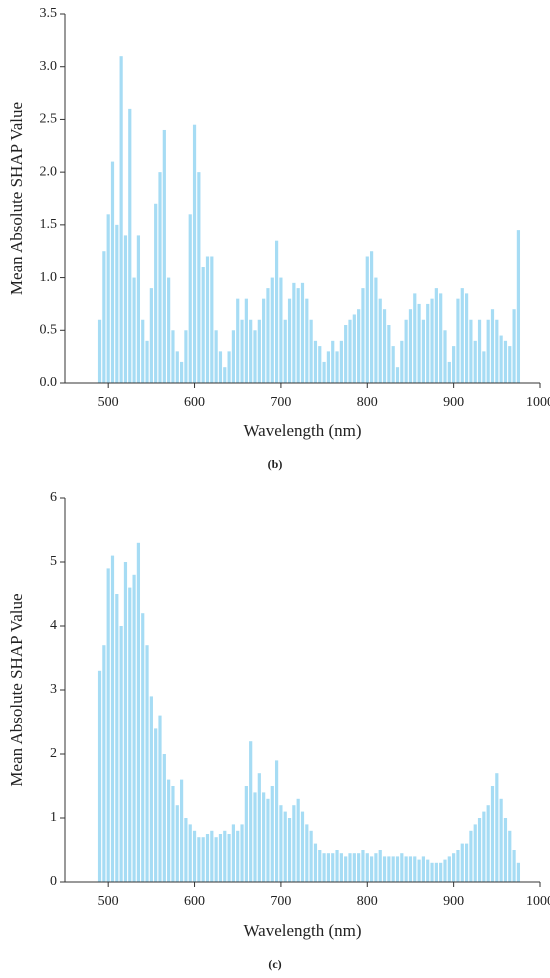 The width and height of the screenshot is (550, 978). What do you see at coordinates (49, 330) in the screenshot?
I see `y-tick-label: 0.5` at bounding box center [49, 330].